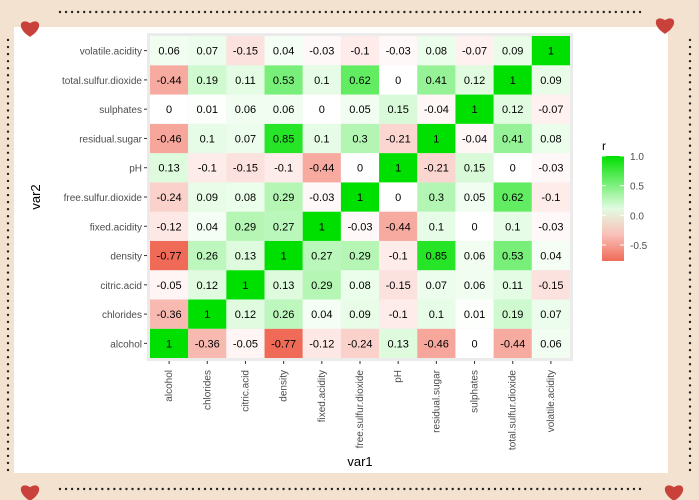 The height and width of the screenshot is (500, 699). Describe the element at coordinates (474, 198) in the screenshot. I see `cell-value-label: 0.05` at that location.